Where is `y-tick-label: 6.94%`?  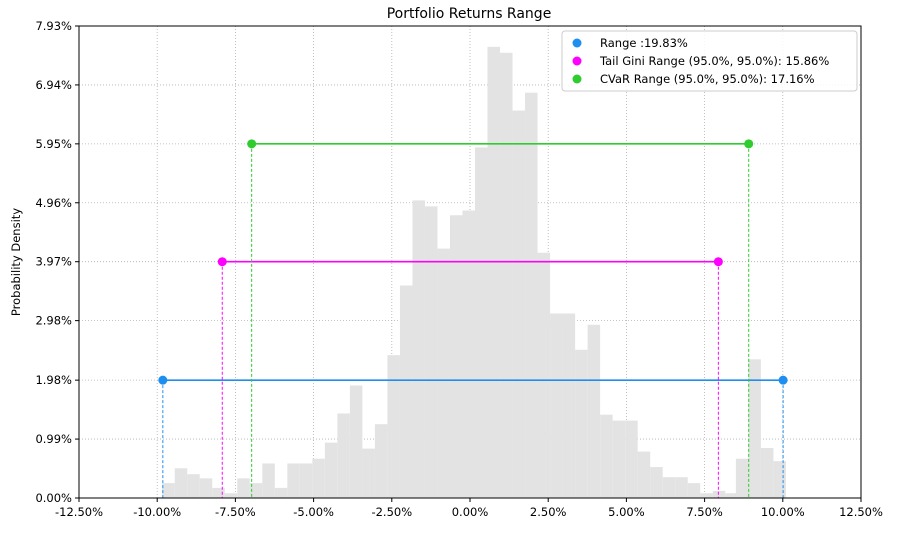
y-tick-label: 6.94% is located at coordinates (53, 85).